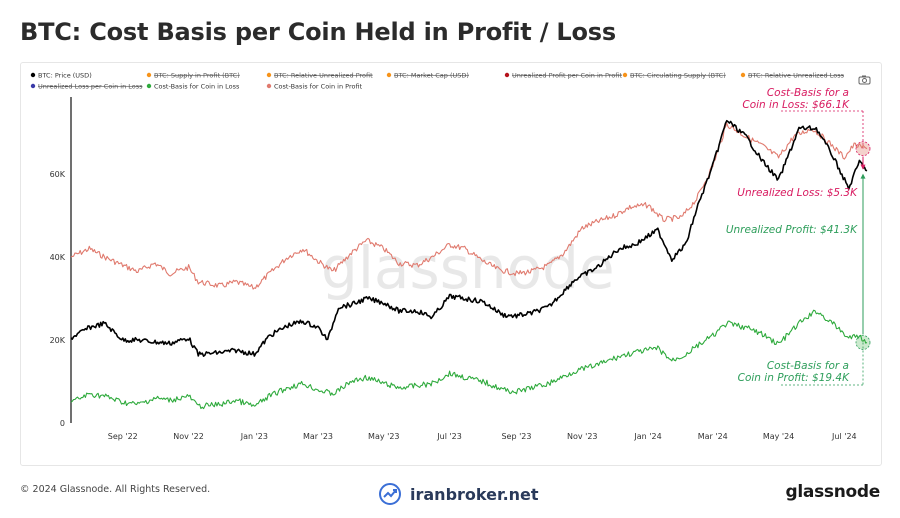  I want to click on brand-text: iranbroker.net, so click(474, 494).